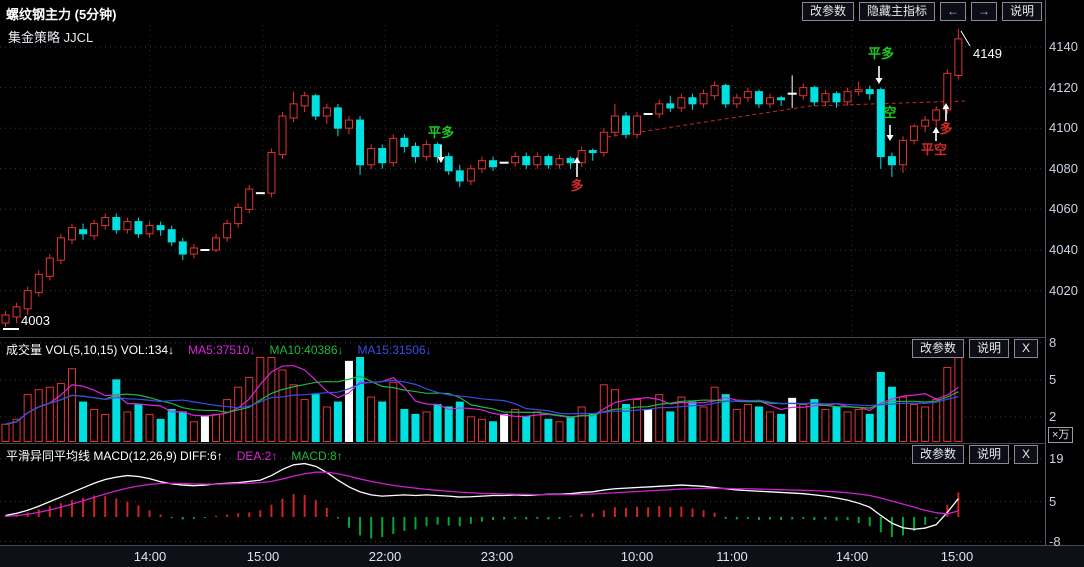 This screenshot has height=567, width=1084. Describe the element at coordinates (1063, 87) in the screenshot. I see `price-axis-label: 4120` at that location.